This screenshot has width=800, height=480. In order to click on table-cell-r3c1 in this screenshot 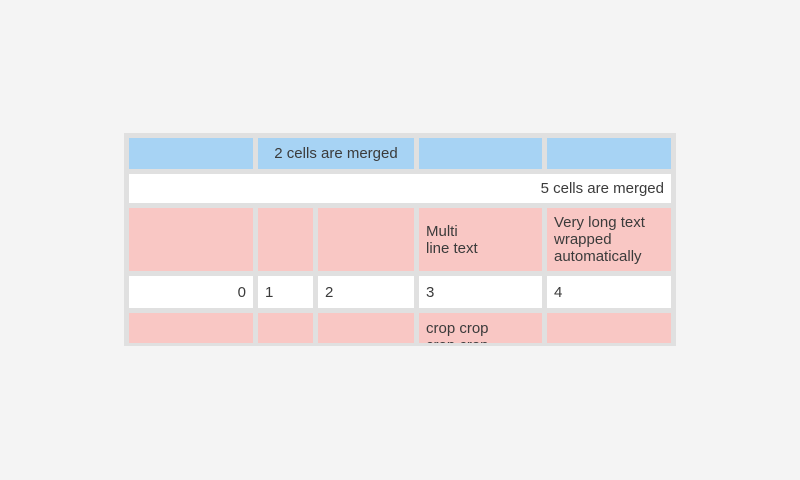, I will do `click(191, 239)`.